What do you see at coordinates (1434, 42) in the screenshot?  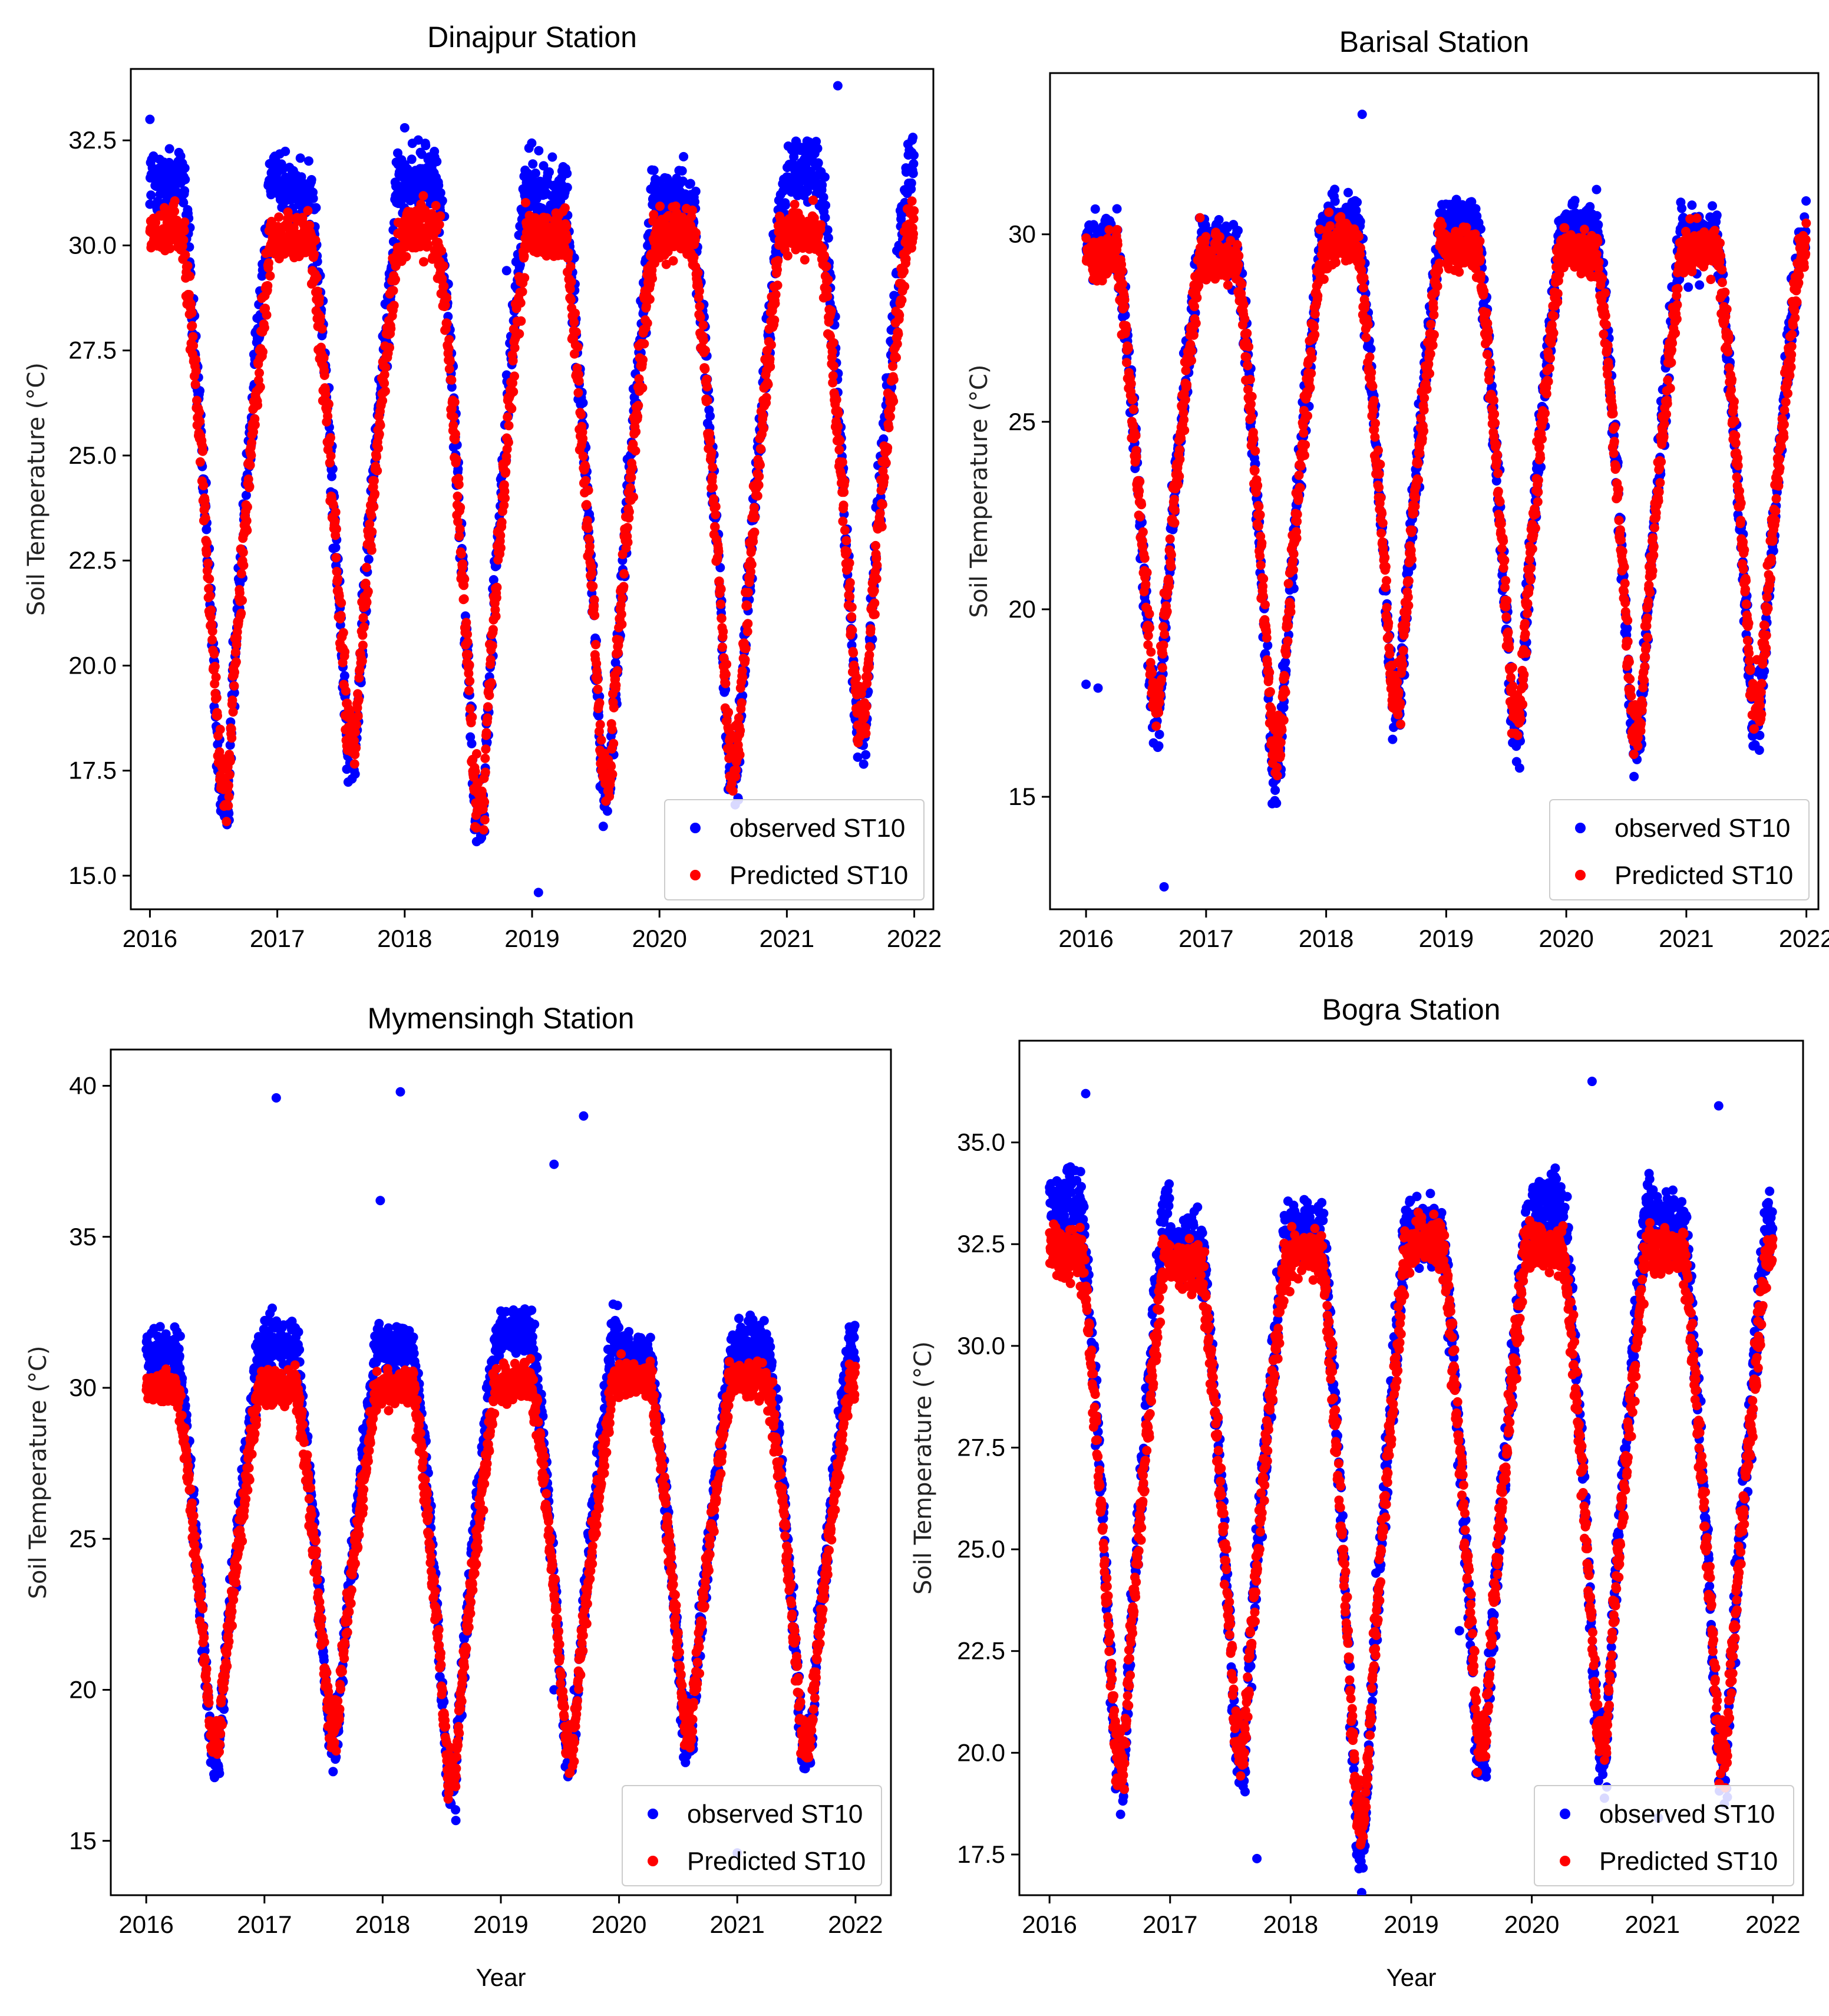 I see `chart-title: Barisal Station` at bounding box center [1434, 42].